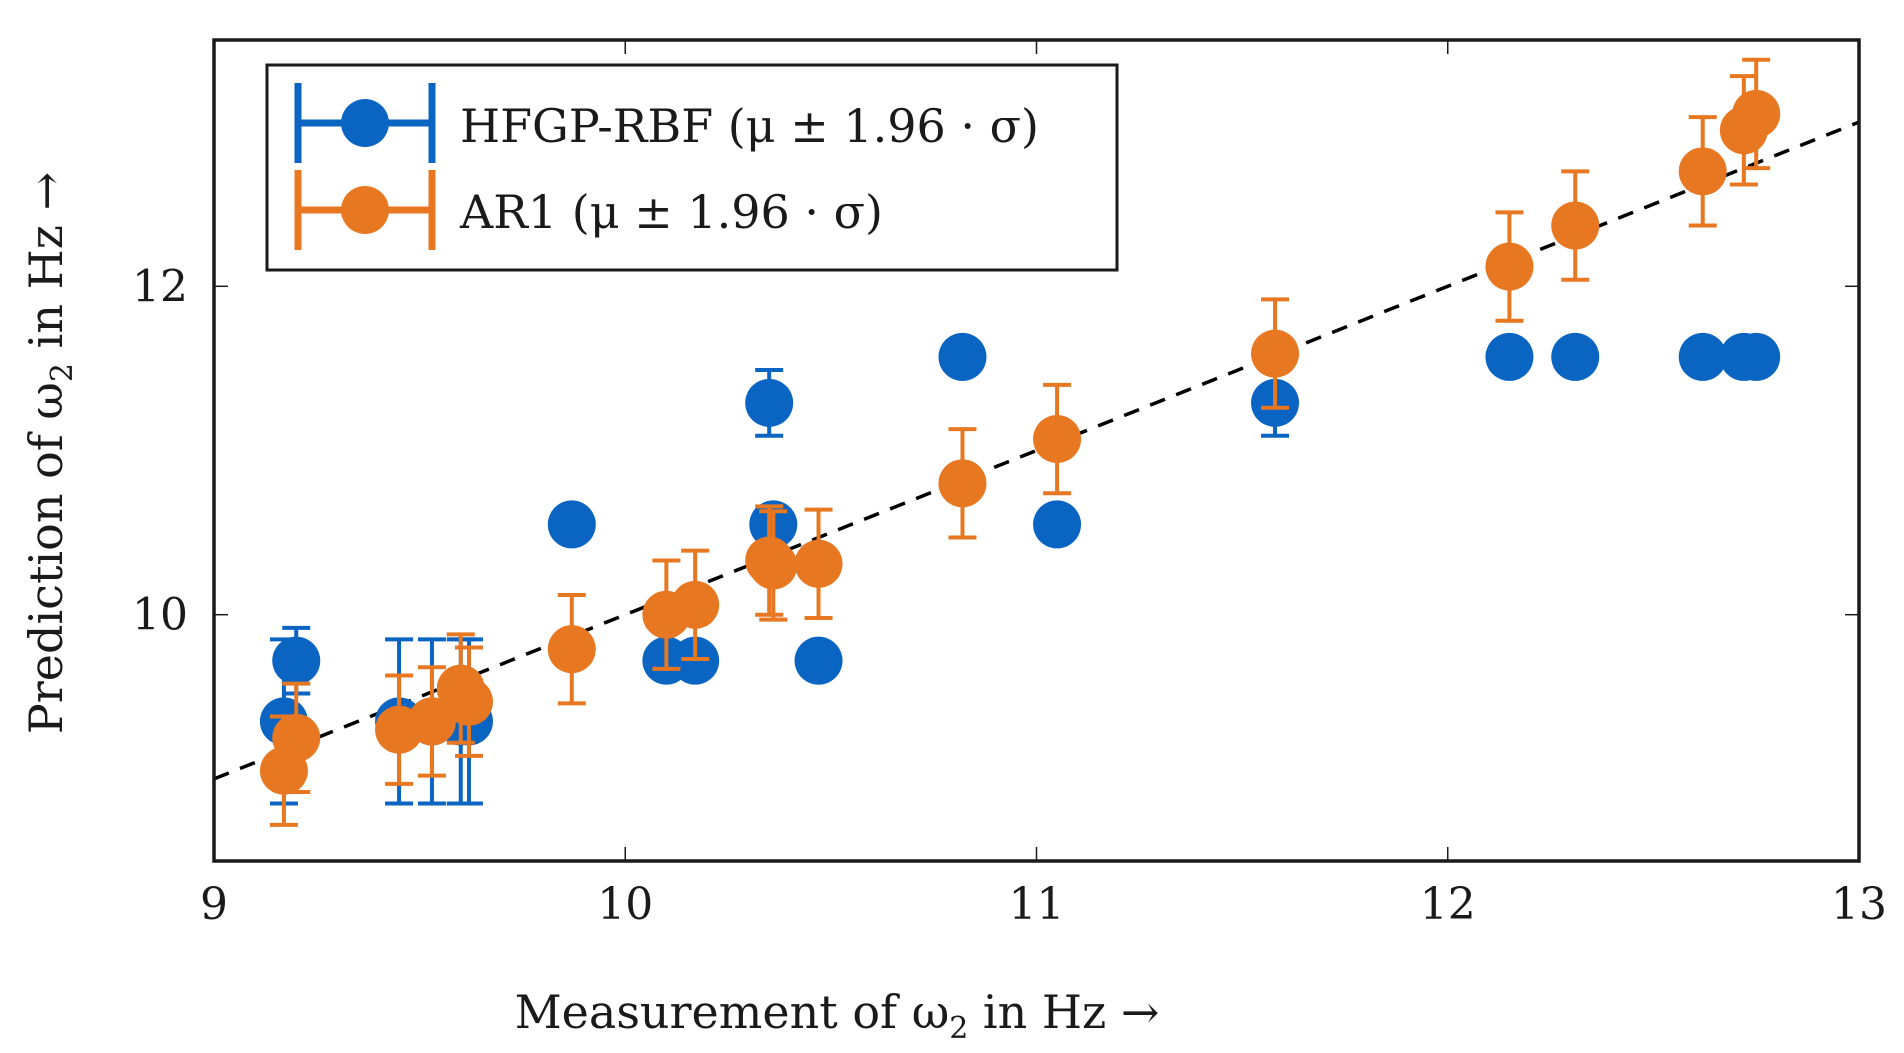  What do you see at coordinates (1037, 904) in the screenshot?
I see `x-tick-label: 11` at bounding box center [1037, 904].